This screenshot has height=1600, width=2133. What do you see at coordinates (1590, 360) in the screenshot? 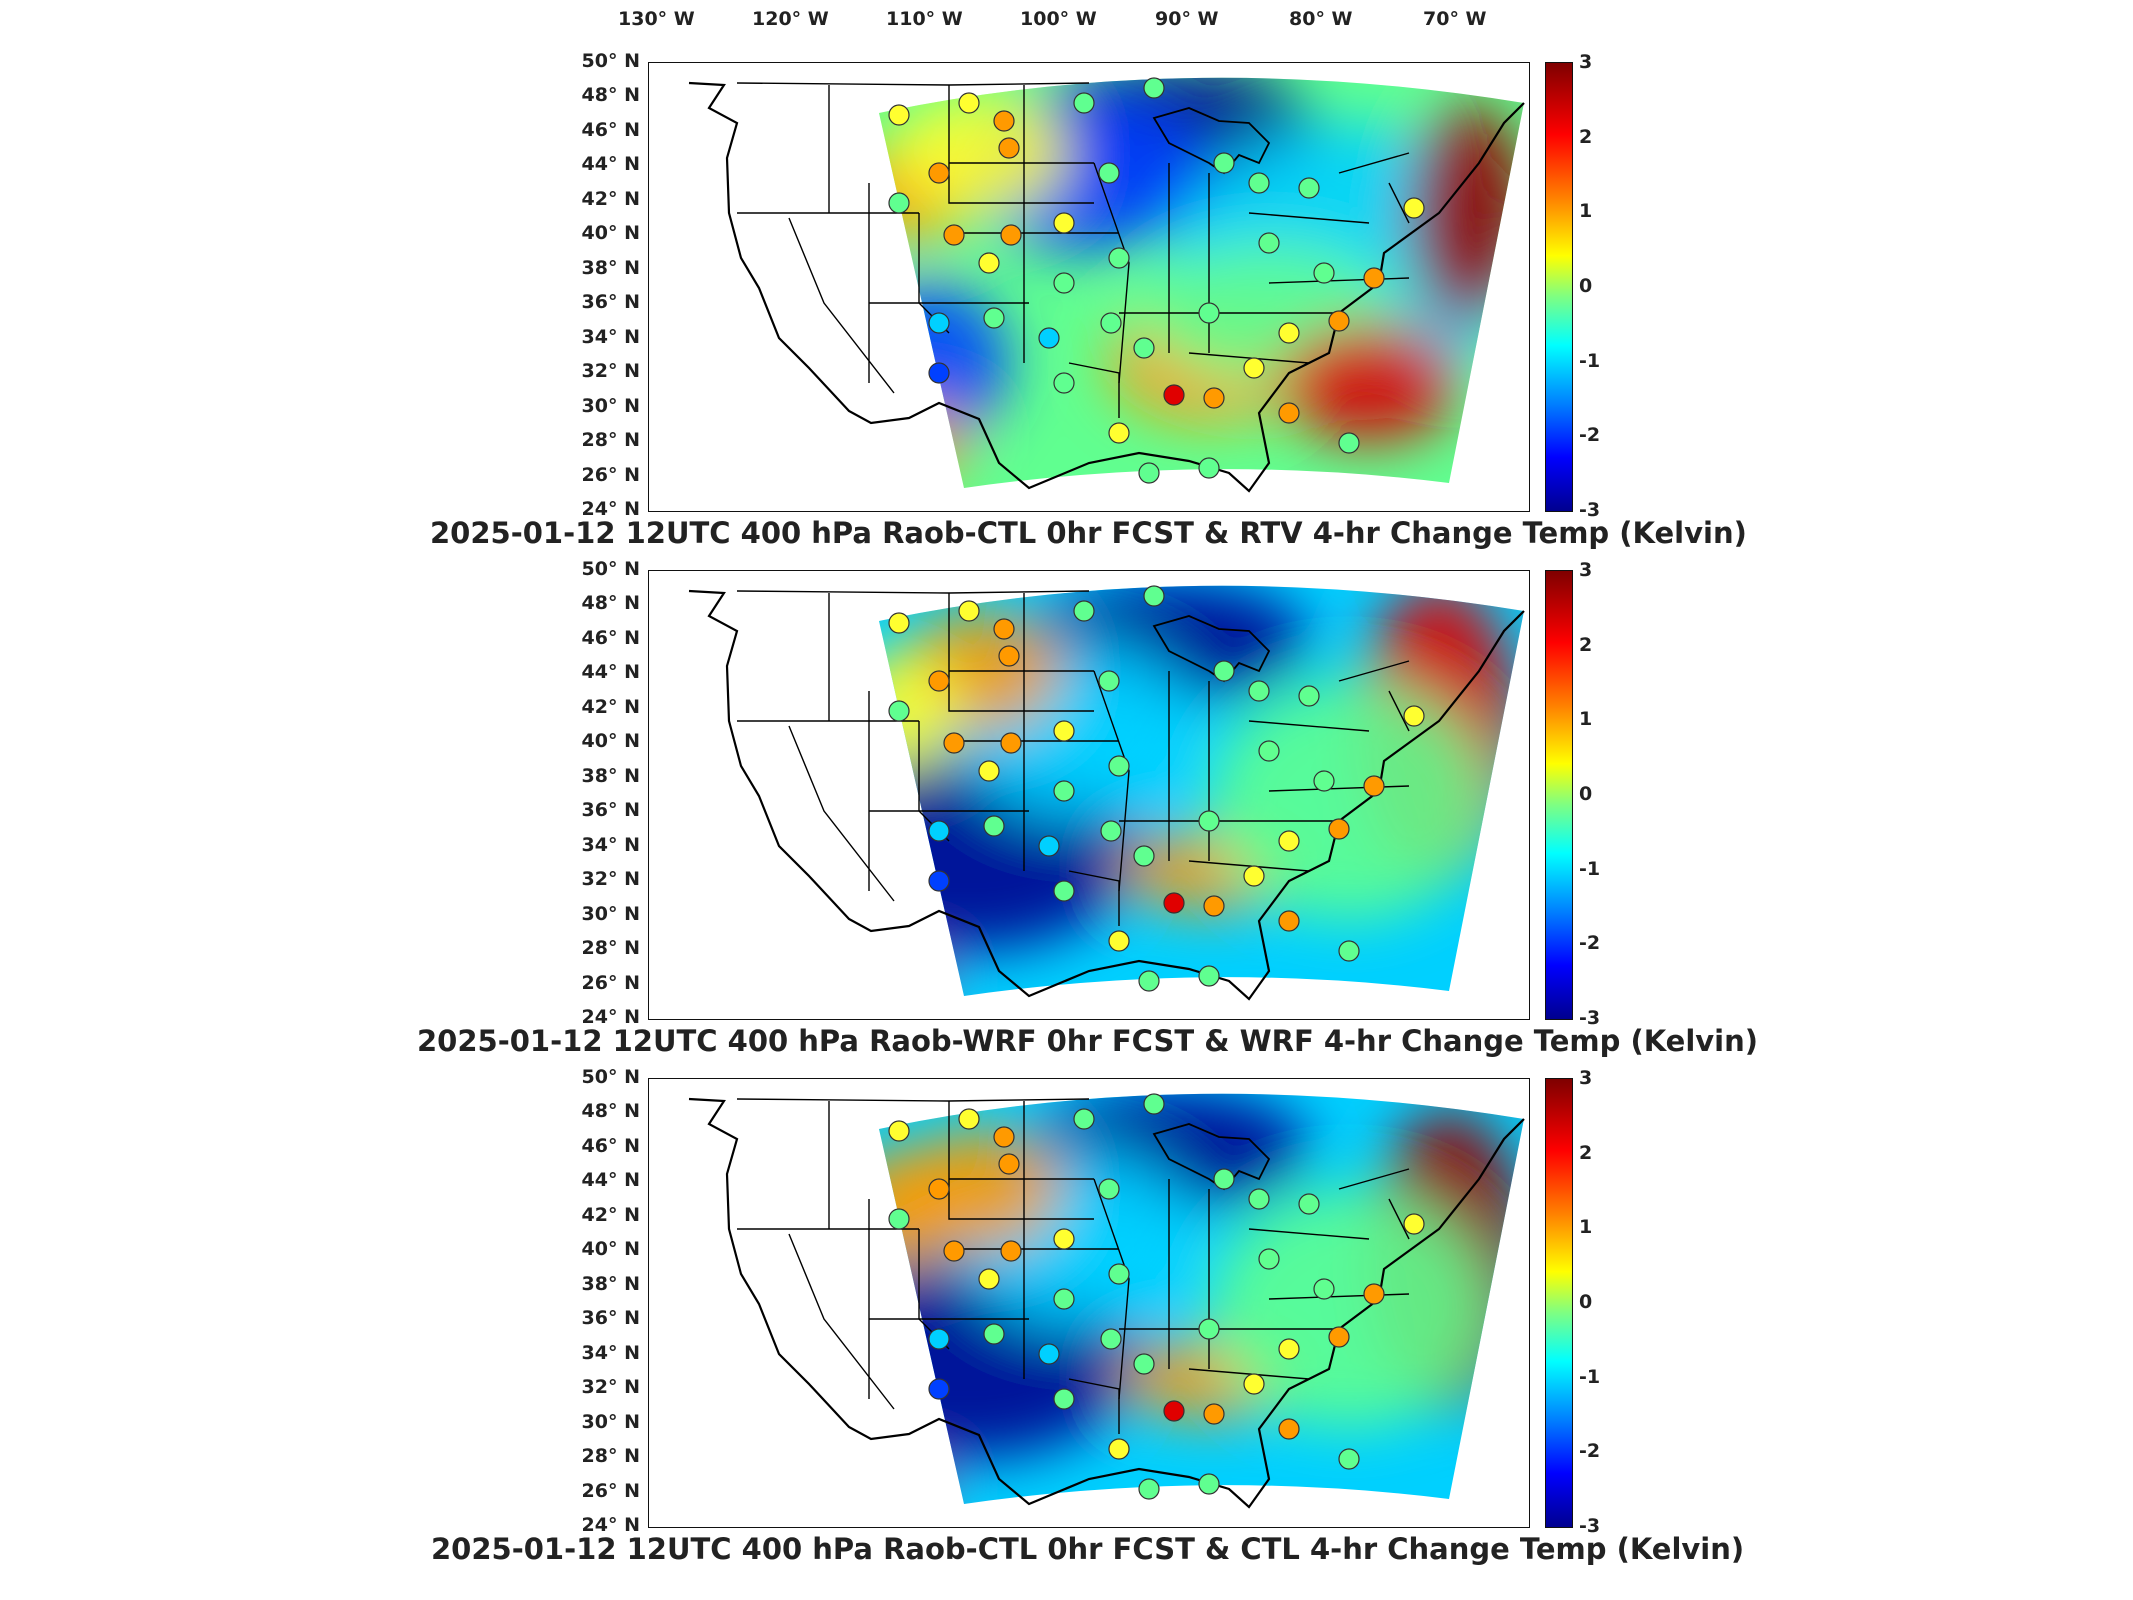
I see `colorbar-tick-label: -1` at bounding box center [1590, 360].